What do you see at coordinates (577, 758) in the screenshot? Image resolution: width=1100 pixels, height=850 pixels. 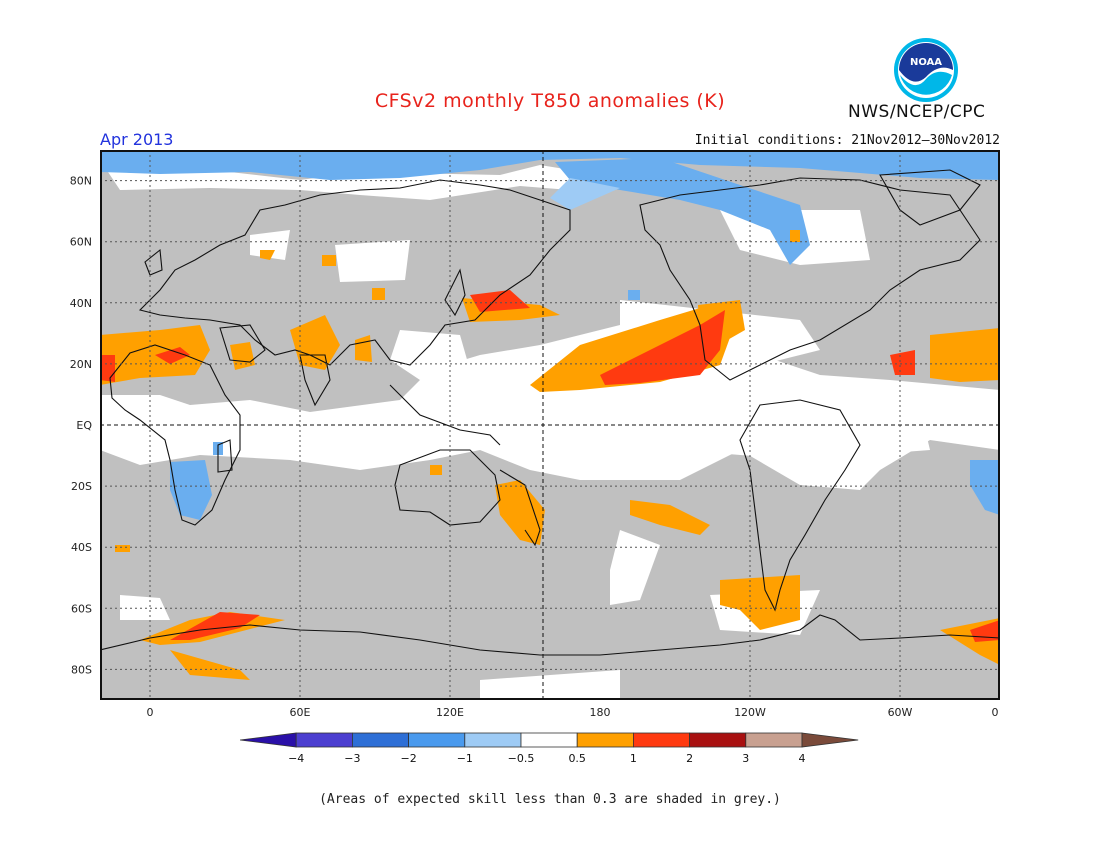 I see `legend-tick-label: 0.5` at bounding box center [577, 758].